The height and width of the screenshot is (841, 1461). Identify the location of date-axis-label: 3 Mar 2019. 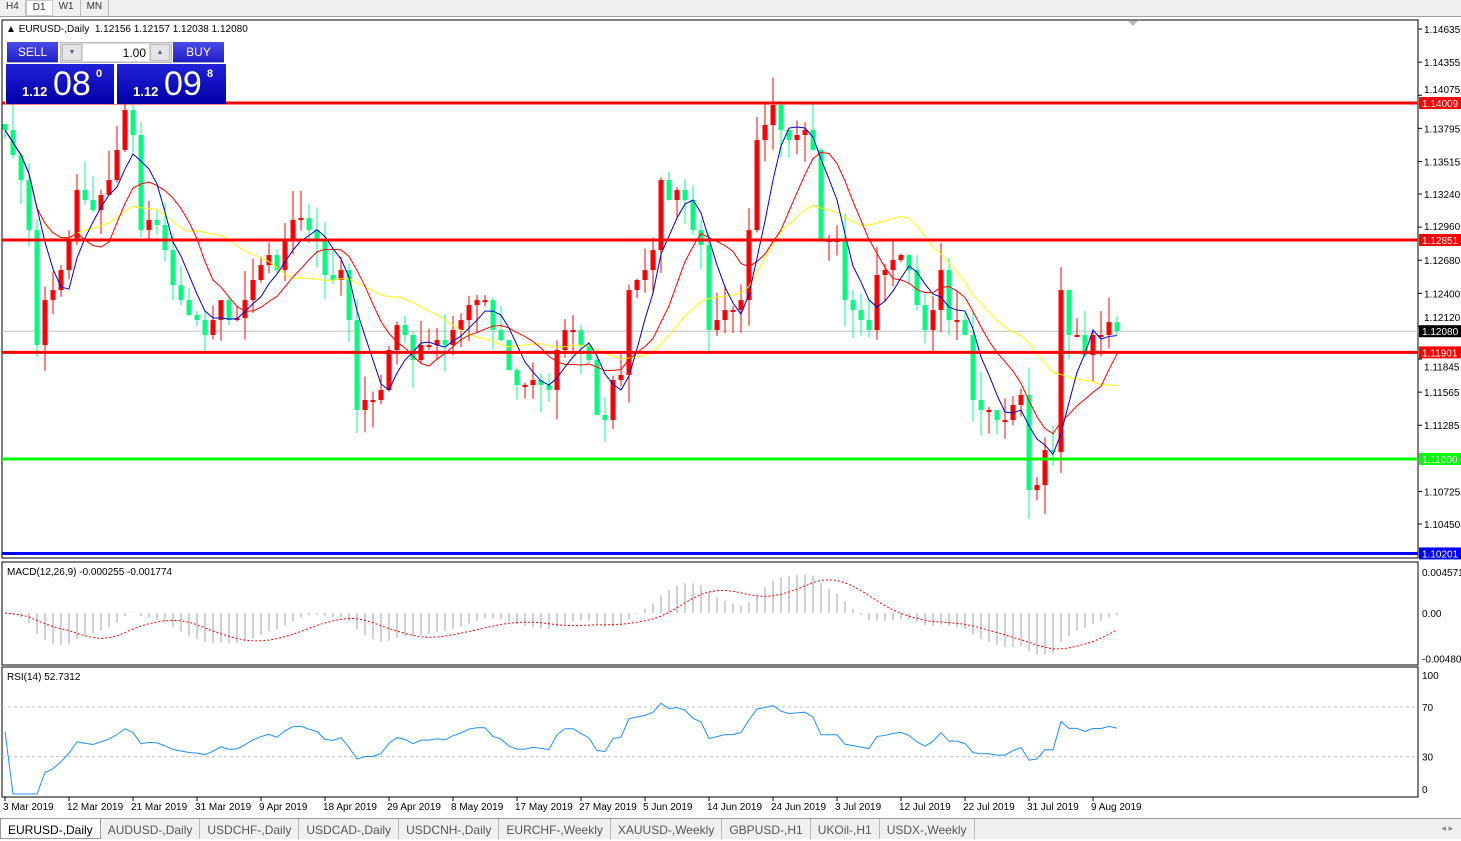
(28, 807).